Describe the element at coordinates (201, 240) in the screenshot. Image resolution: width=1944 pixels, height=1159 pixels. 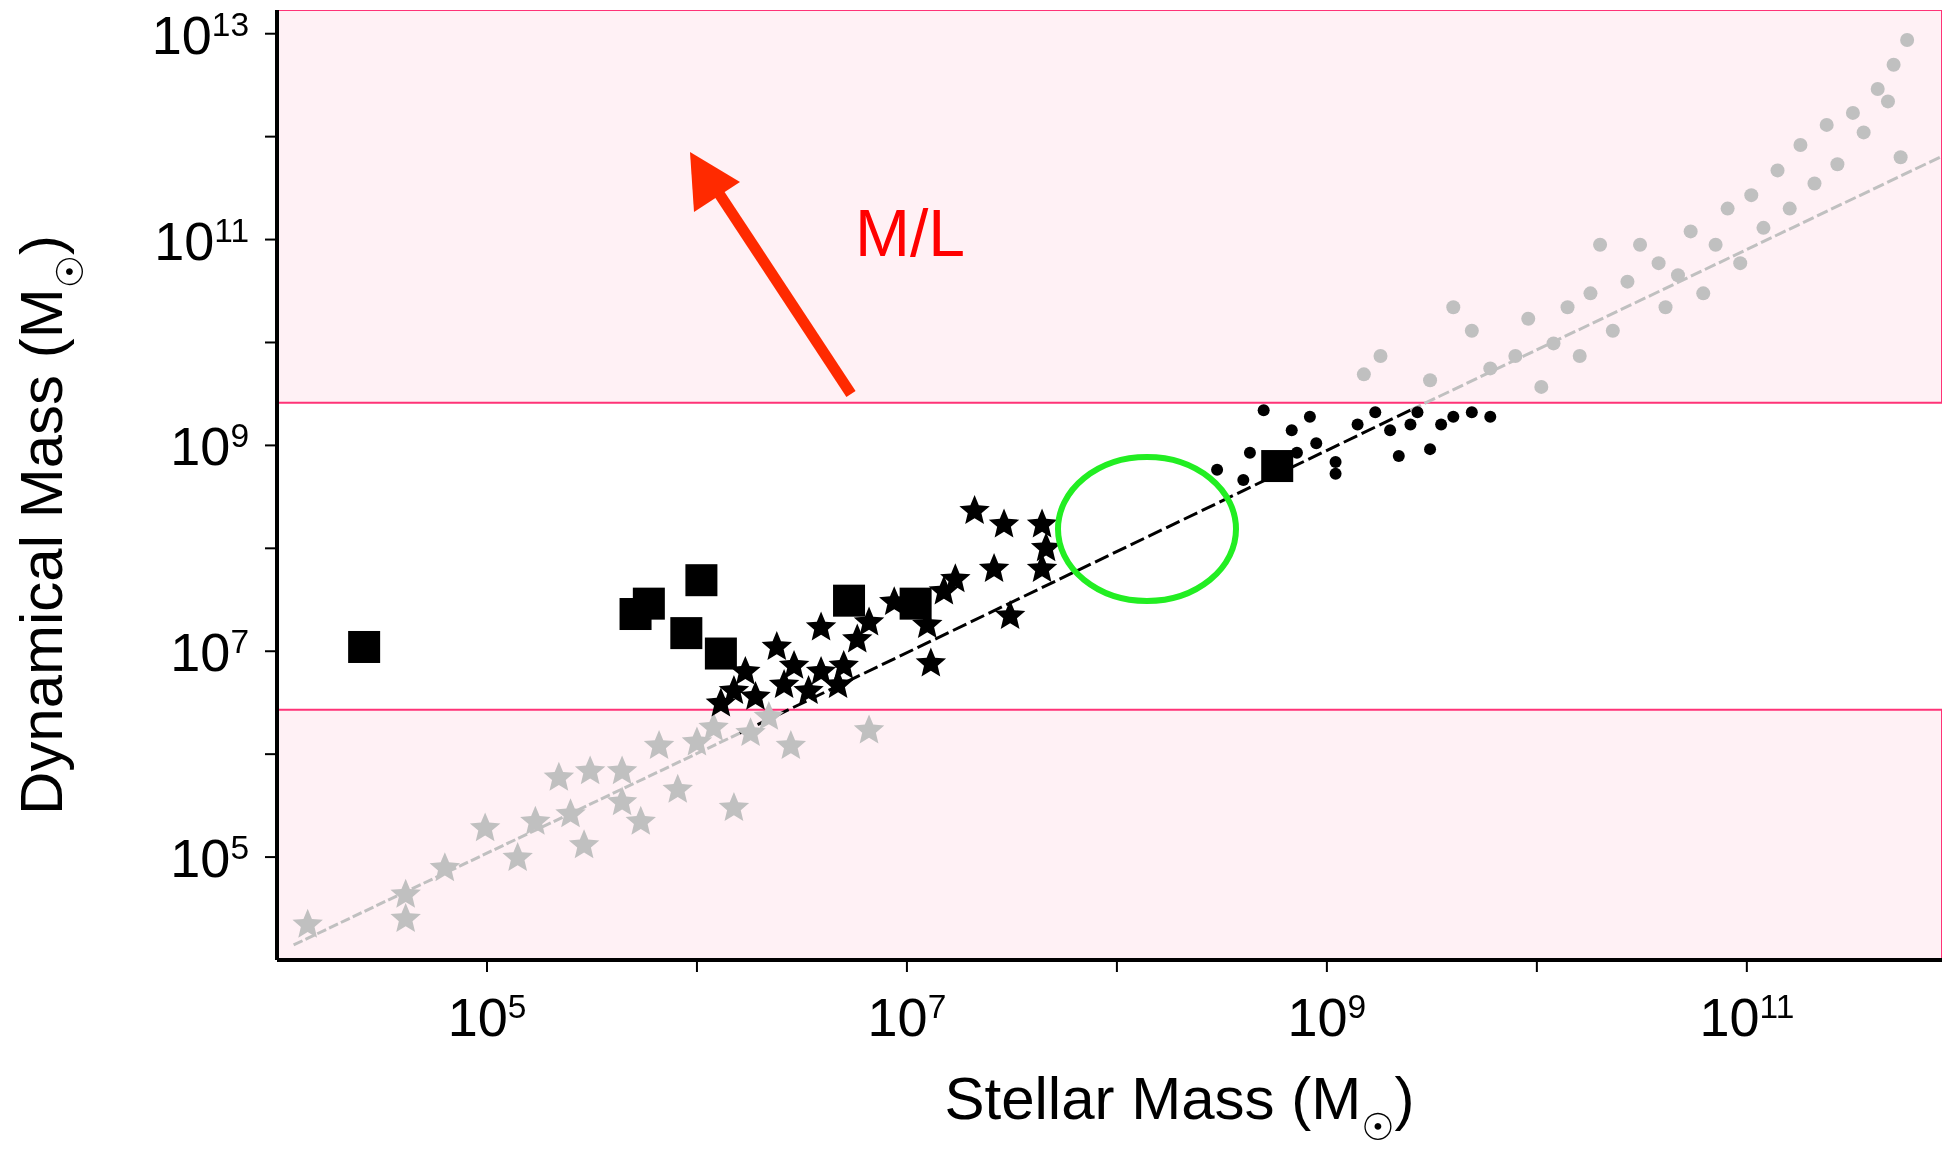
I see `y-tick-label: 10$^{11}$` at that location.